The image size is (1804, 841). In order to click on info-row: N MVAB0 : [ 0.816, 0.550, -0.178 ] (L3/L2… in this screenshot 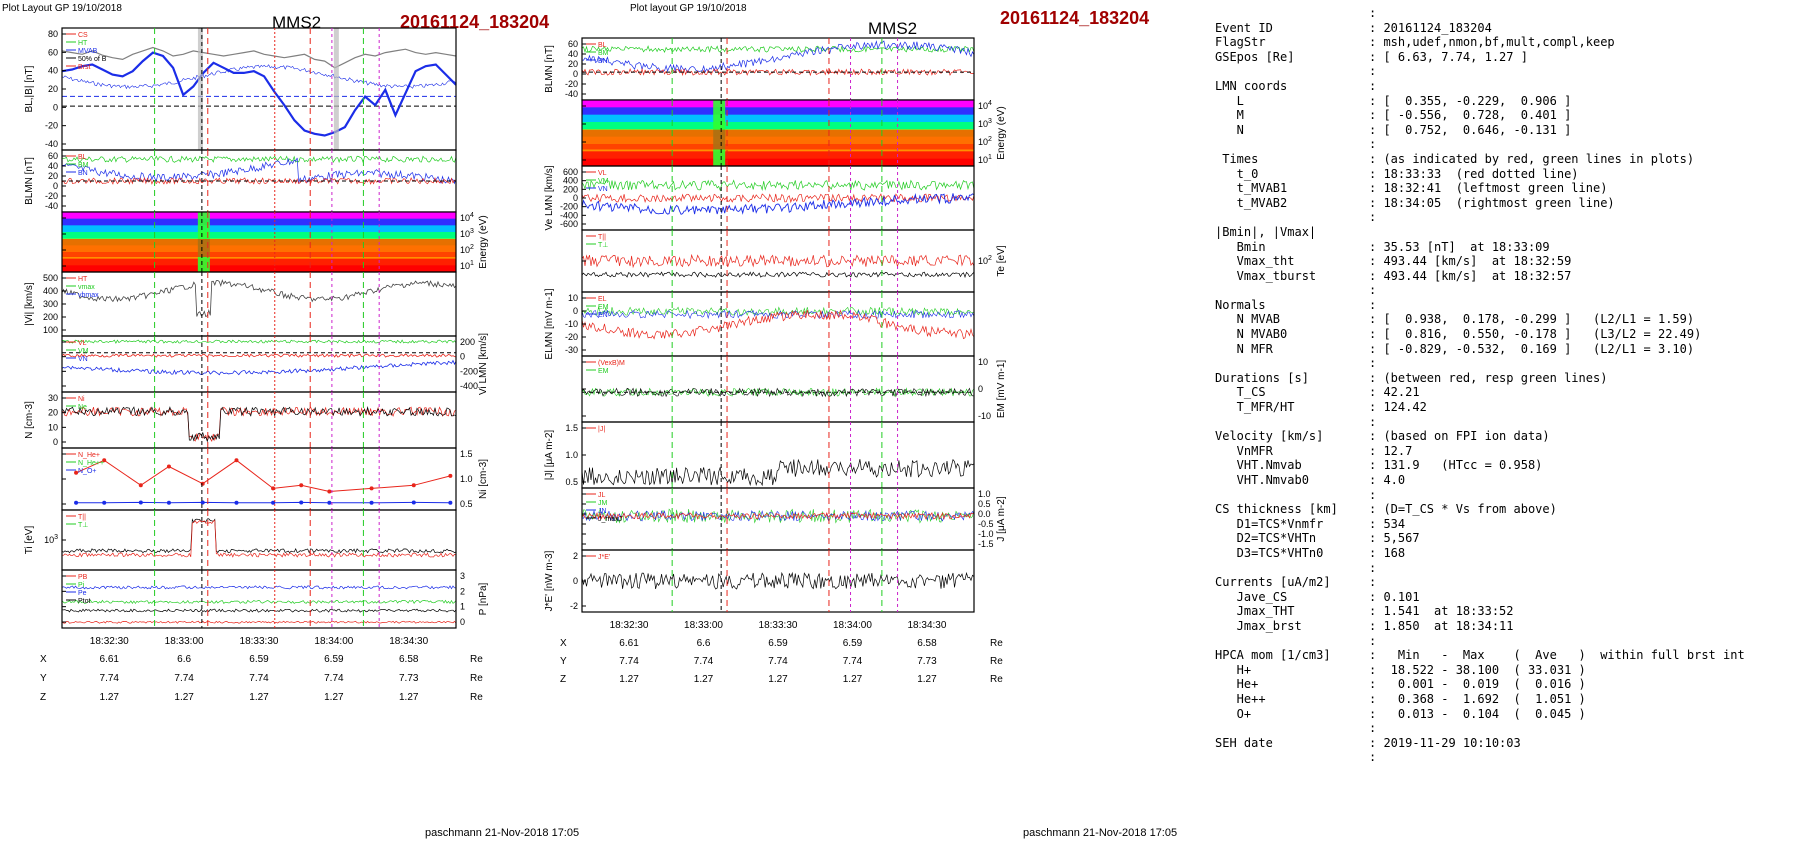, I will do `click(1507, 334)`.